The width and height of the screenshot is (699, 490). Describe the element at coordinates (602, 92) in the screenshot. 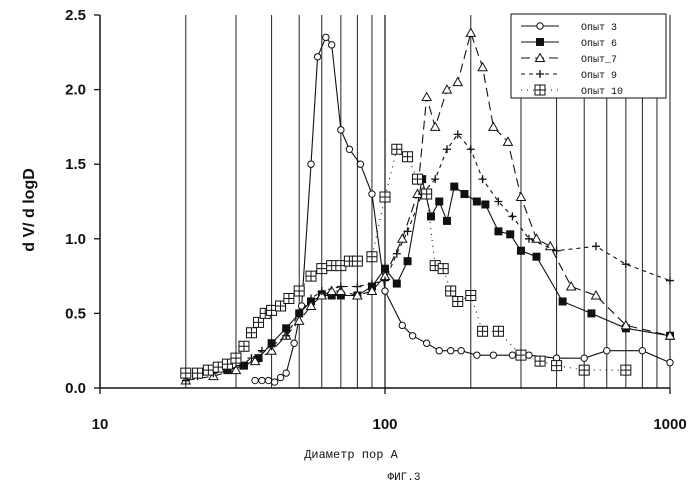

I see `legend-label: Опыт 10` at that location.